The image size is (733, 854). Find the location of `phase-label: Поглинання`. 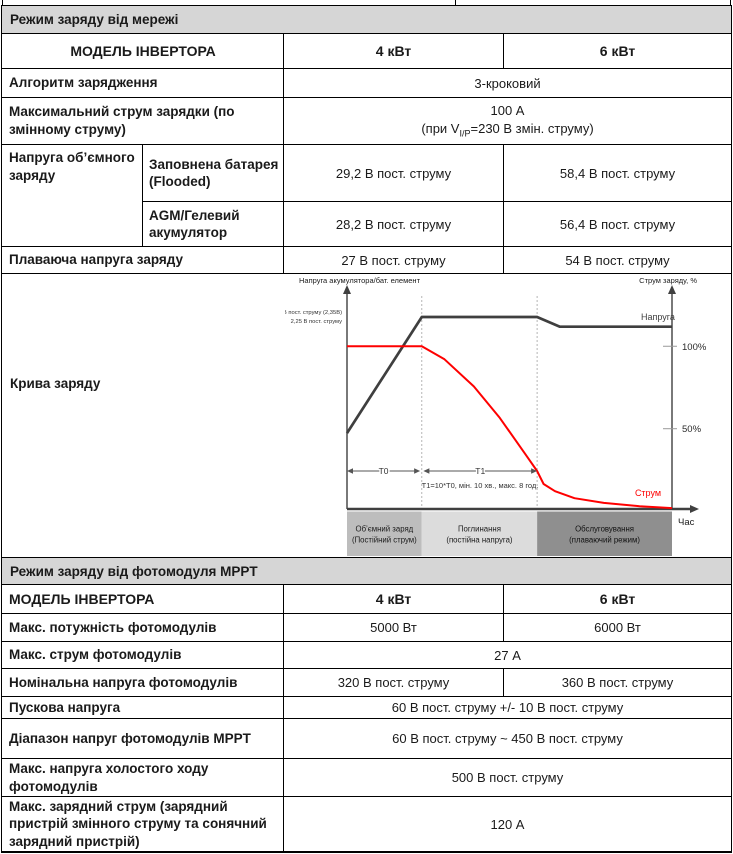

phase-label: Поглинання is located at coordinates (479, 529).